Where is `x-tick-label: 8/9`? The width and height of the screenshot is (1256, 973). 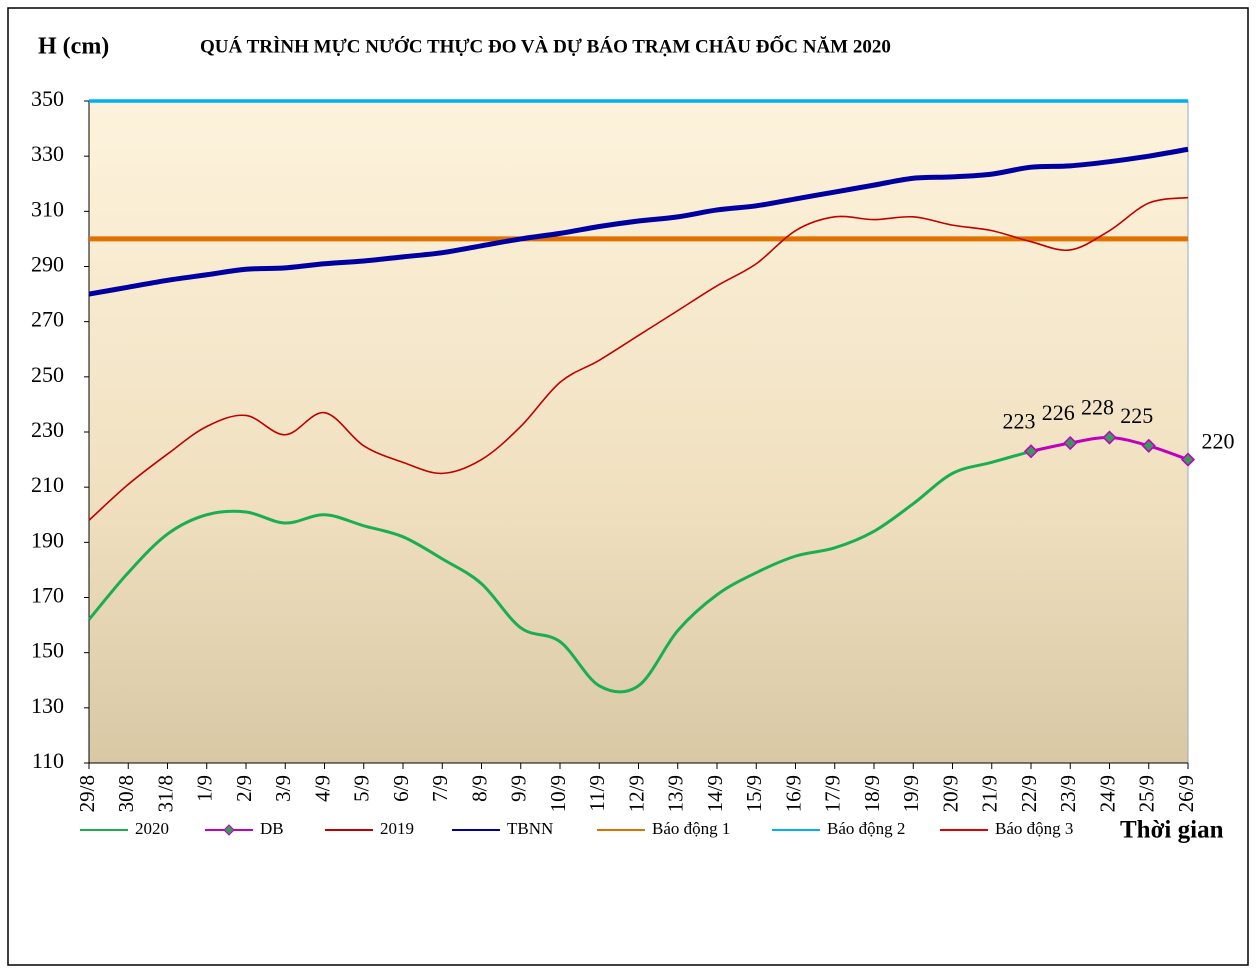
x-tick-label: 8/9 is located at coordinates (479, 788).